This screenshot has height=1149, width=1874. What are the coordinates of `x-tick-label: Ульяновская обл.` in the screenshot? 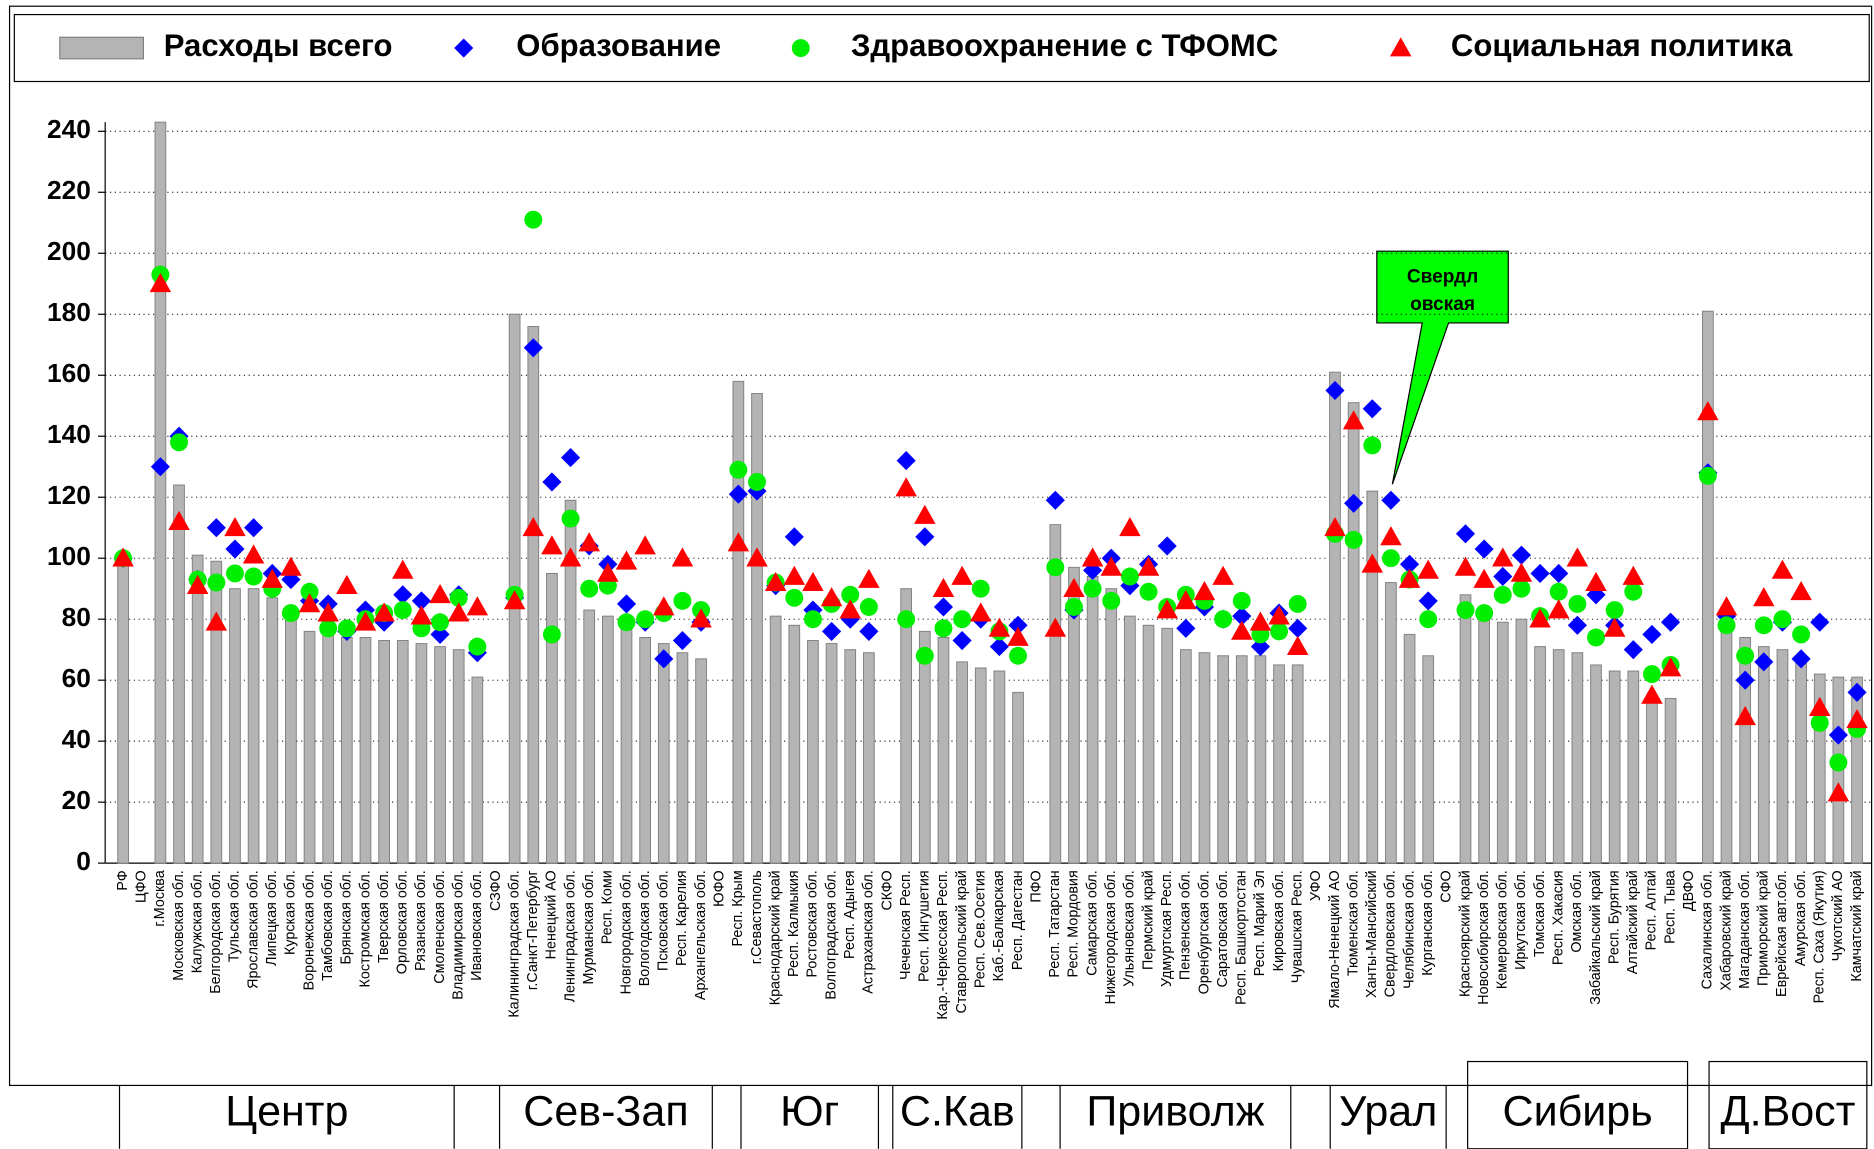 It's located at (1130, 928).